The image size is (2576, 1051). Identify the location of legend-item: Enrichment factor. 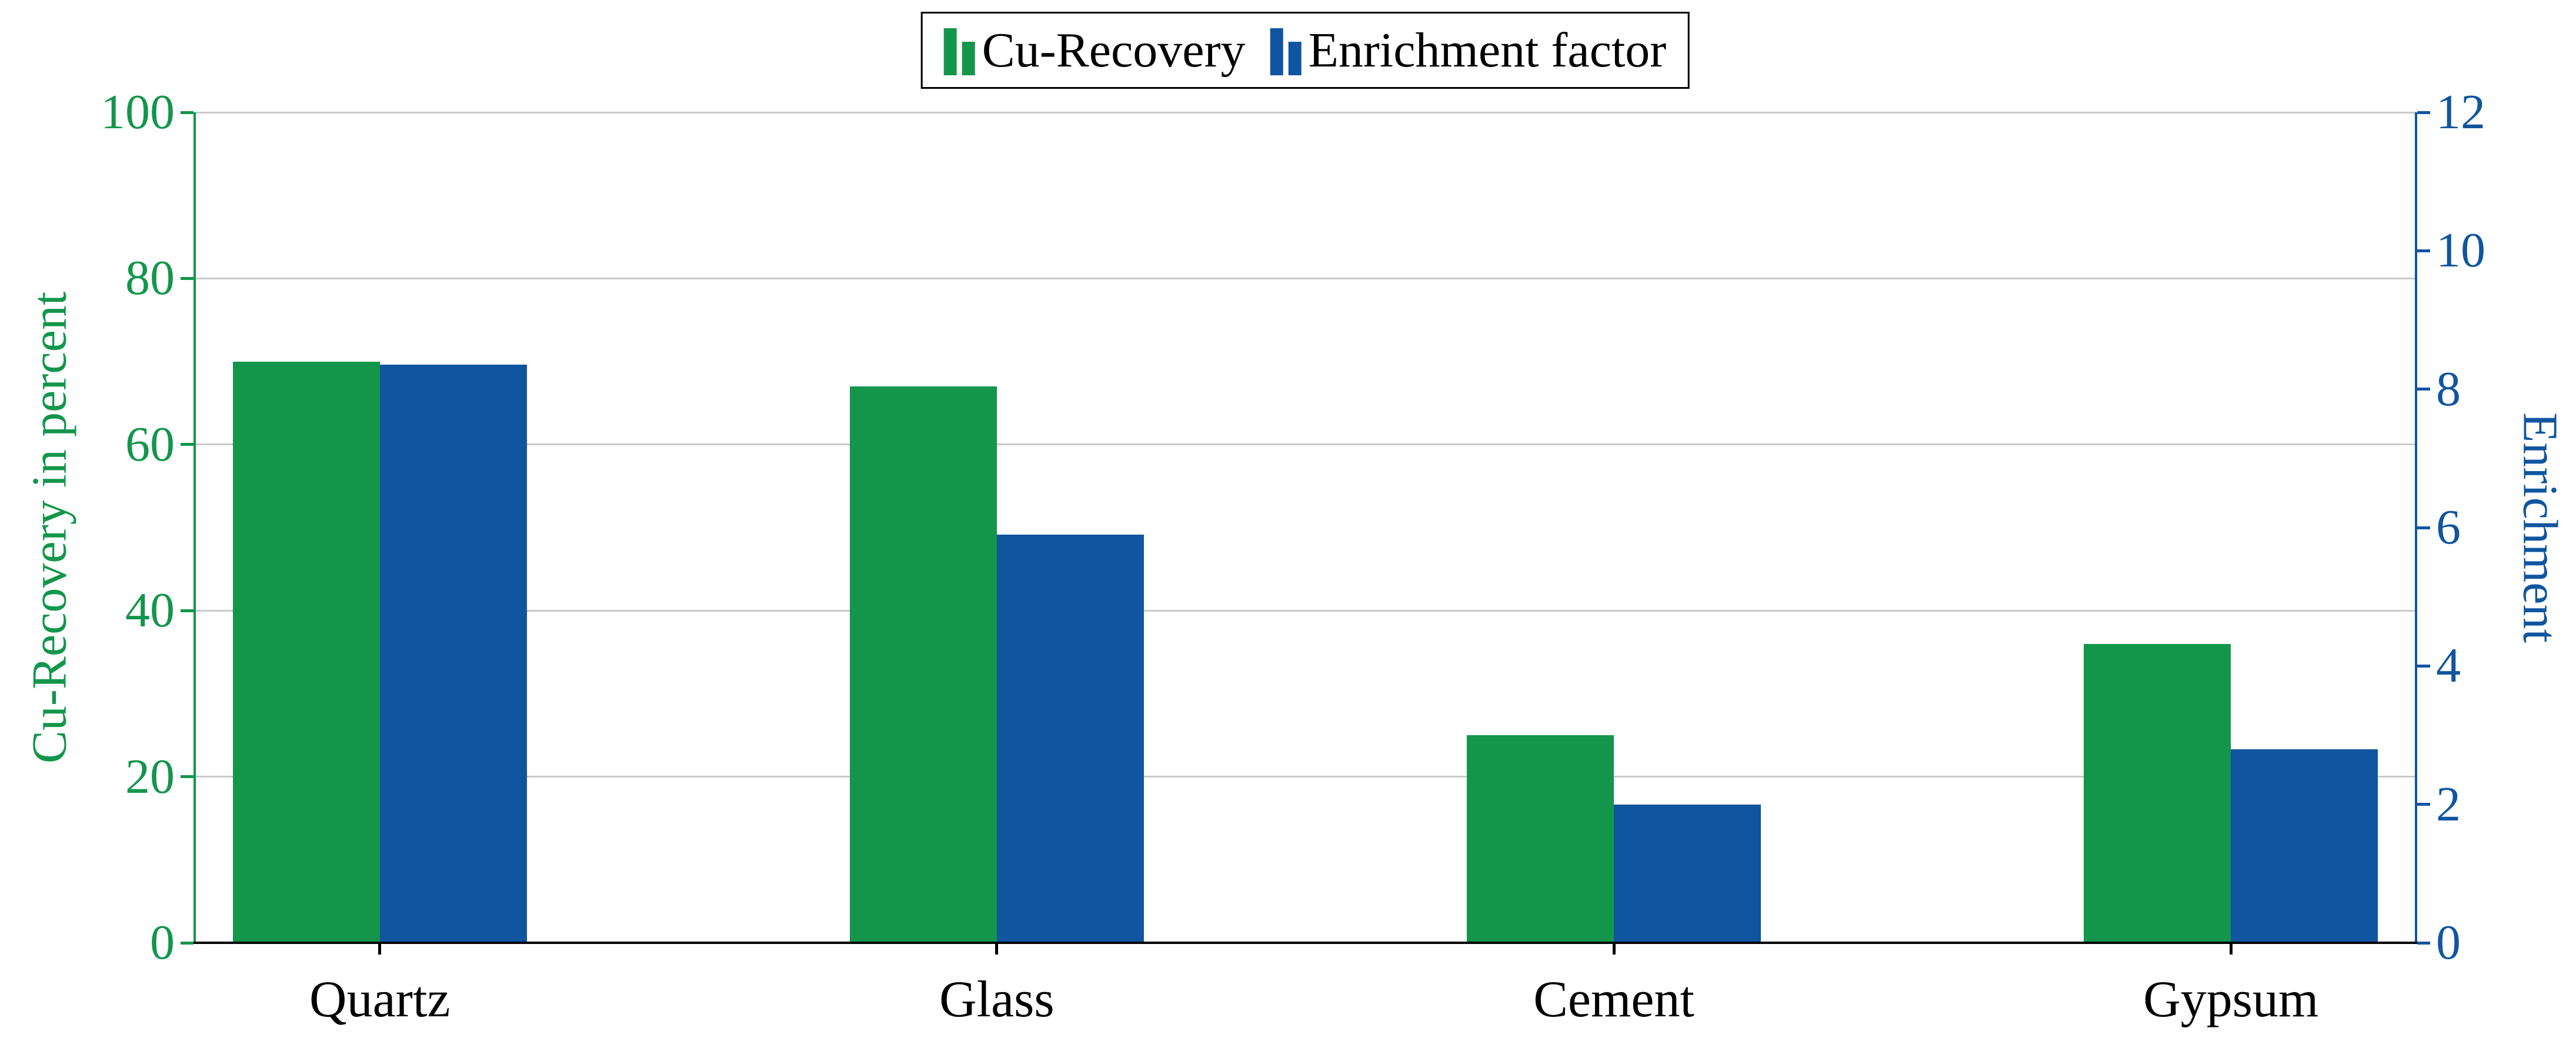
(1468, 50).